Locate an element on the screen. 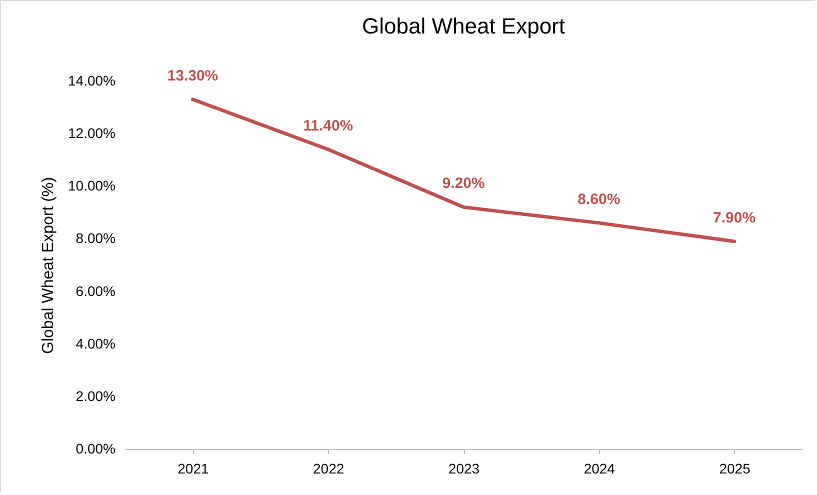 The width and height of the screenshot is (817, 495). x-tick-label: 2025 is located at coordinates (735, 468).